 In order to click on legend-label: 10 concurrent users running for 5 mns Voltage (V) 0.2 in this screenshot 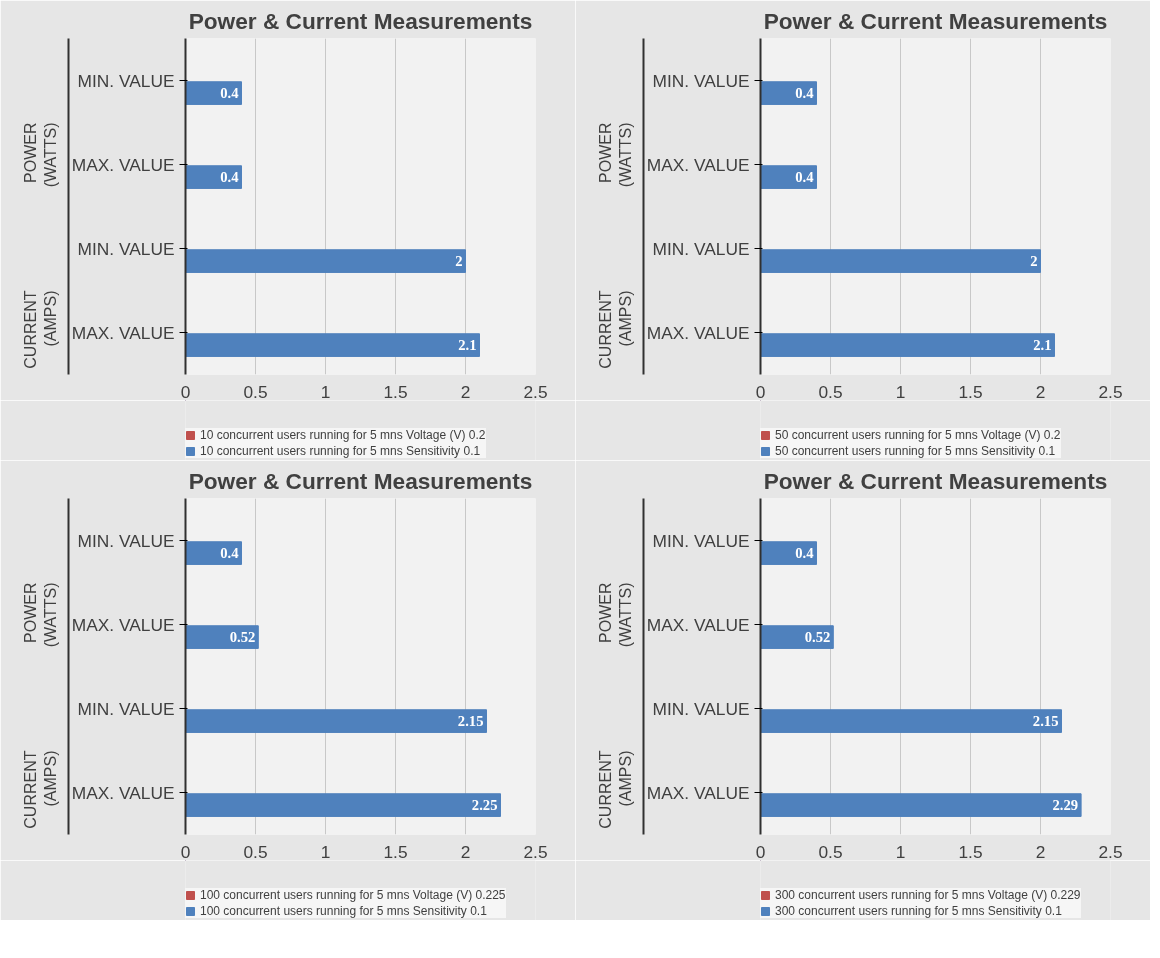, I will do `click(343, 435)`.